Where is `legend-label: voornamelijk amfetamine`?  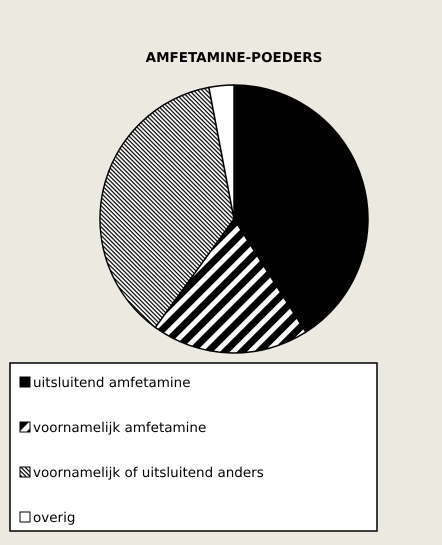
legend-label: voornamelijk amfetamine is located at coordinates (119, 428).